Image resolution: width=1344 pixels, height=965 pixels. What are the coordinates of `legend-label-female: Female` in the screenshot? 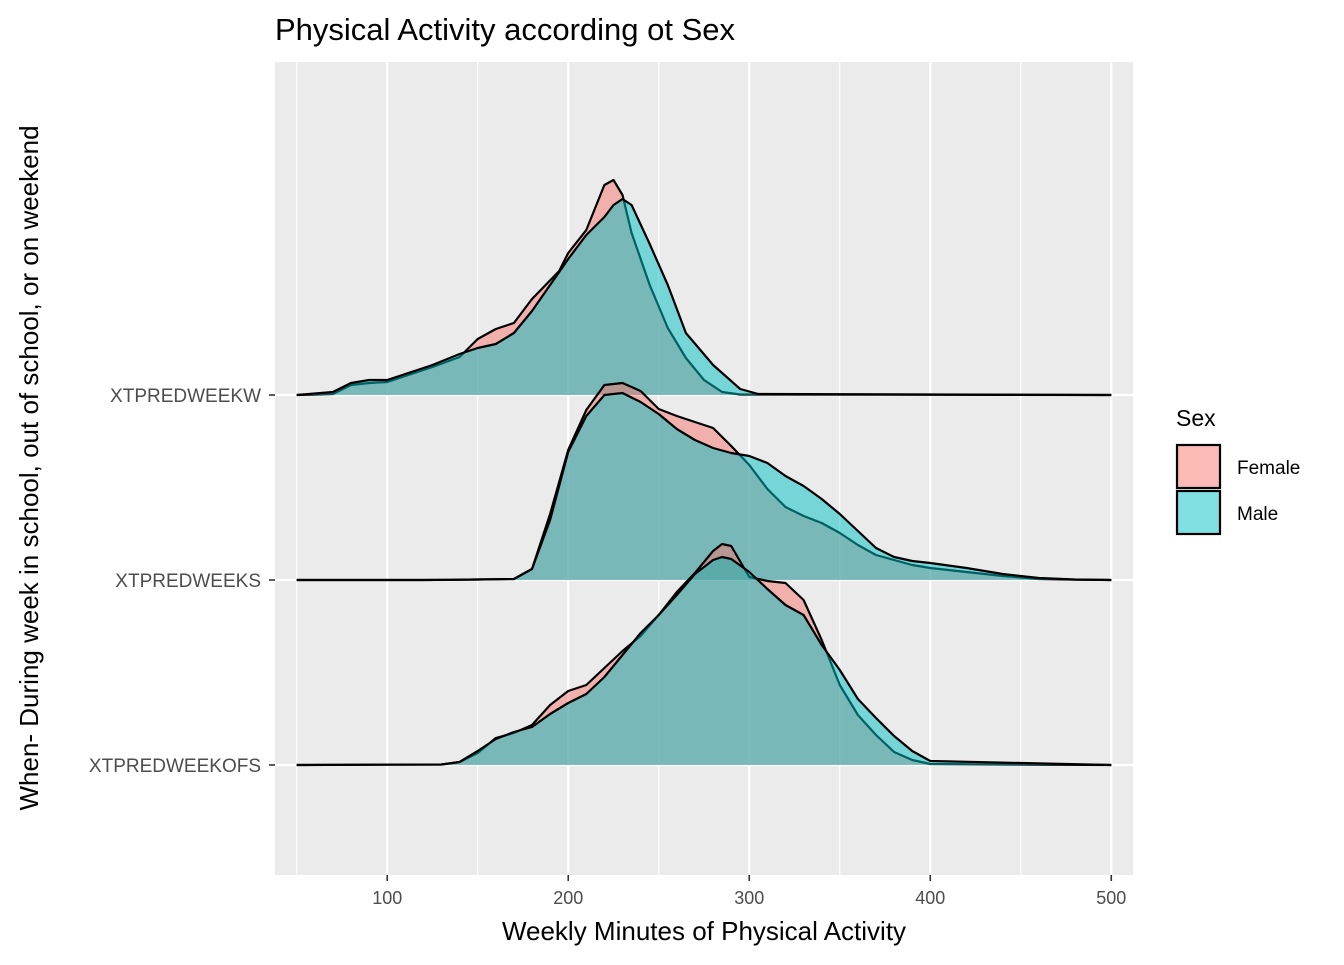 It's located at (1268, 468).